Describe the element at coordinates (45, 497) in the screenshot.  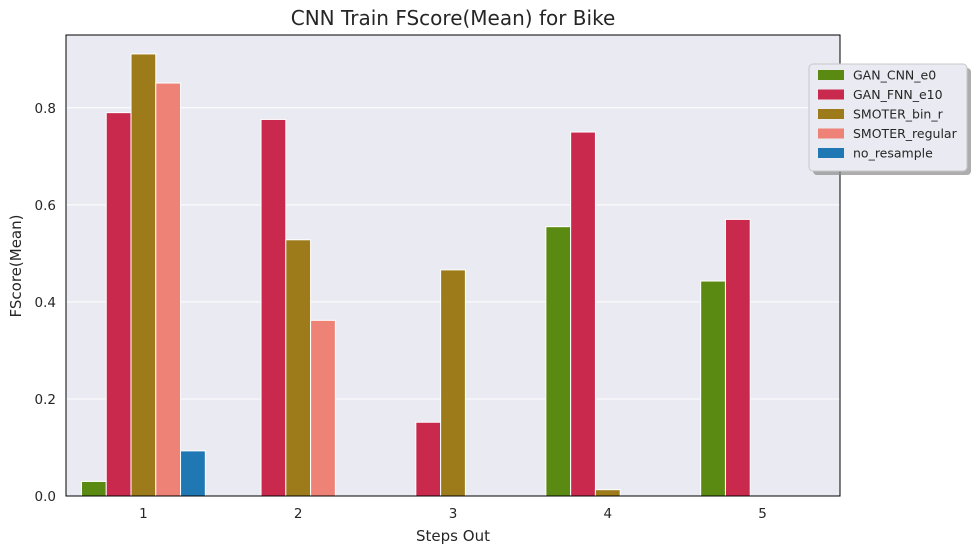
I see `y-tick-label: 0.0` at that location.